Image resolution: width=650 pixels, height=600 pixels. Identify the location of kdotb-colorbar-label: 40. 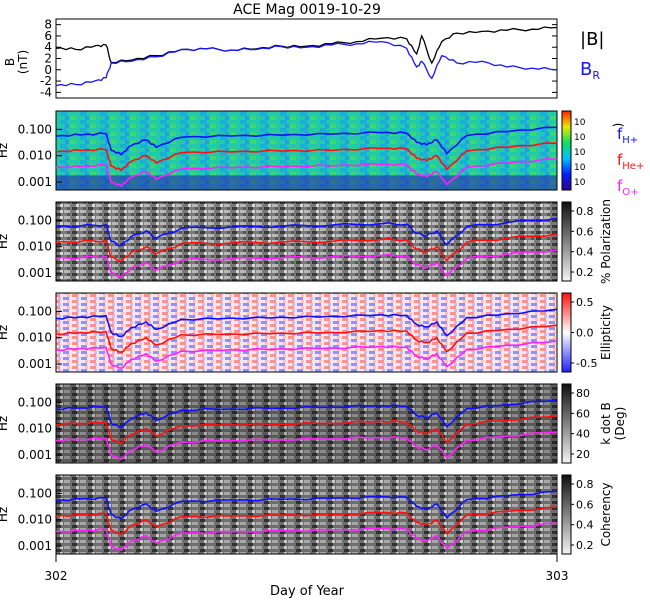
(583, 434).